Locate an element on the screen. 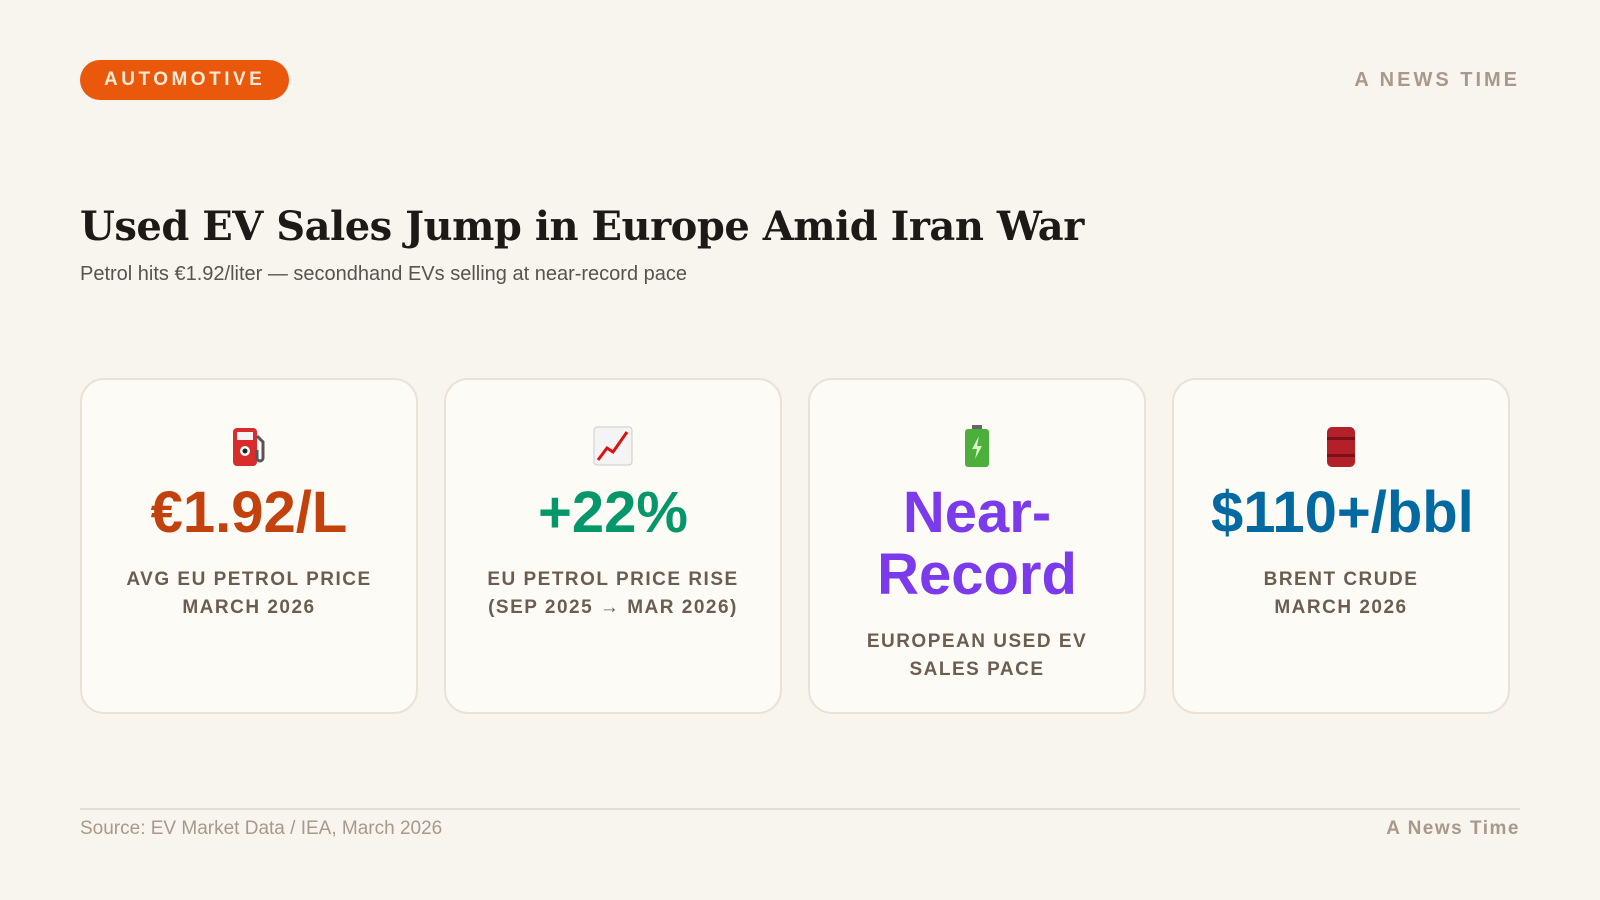 This screenshot has width=1600, height=900. barrel-icon is located at coordinates (1341, 447).